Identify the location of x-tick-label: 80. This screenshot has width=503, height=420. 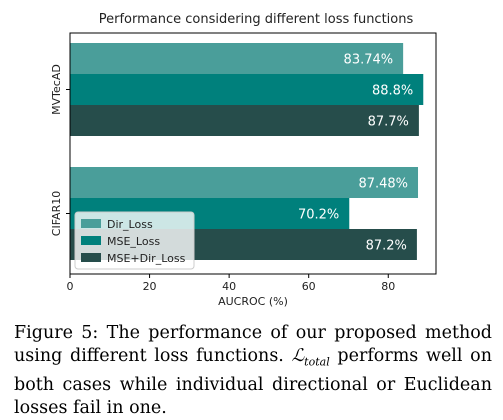
(388, 286).